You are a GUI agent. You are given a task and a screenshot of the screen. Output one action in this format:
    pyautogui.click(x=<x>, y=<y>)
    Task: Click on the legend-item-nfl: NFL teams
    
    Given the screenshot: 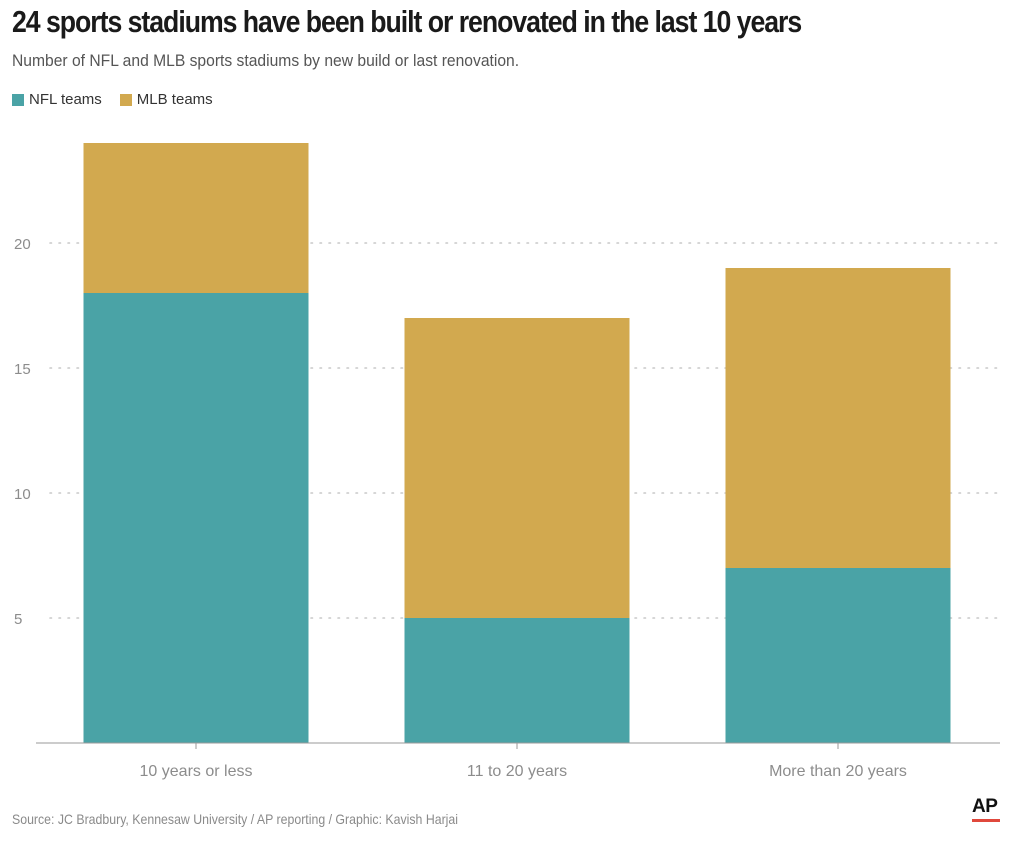 What is the action you would take?
    pyautogui.click(x=57, y=99)
    